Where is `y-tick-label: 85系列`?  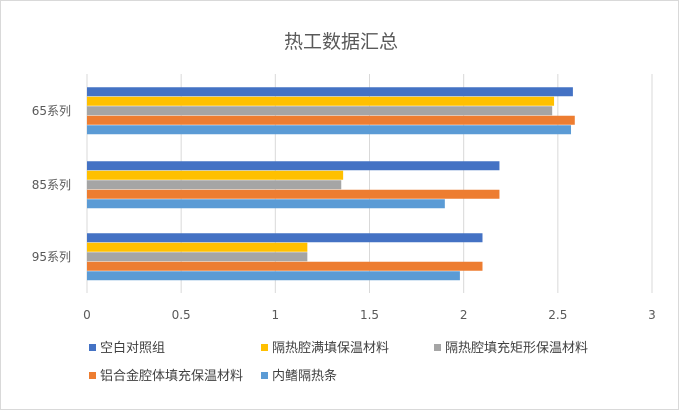
y-tick-label: 85系列 is located at coordinates (51, 185).